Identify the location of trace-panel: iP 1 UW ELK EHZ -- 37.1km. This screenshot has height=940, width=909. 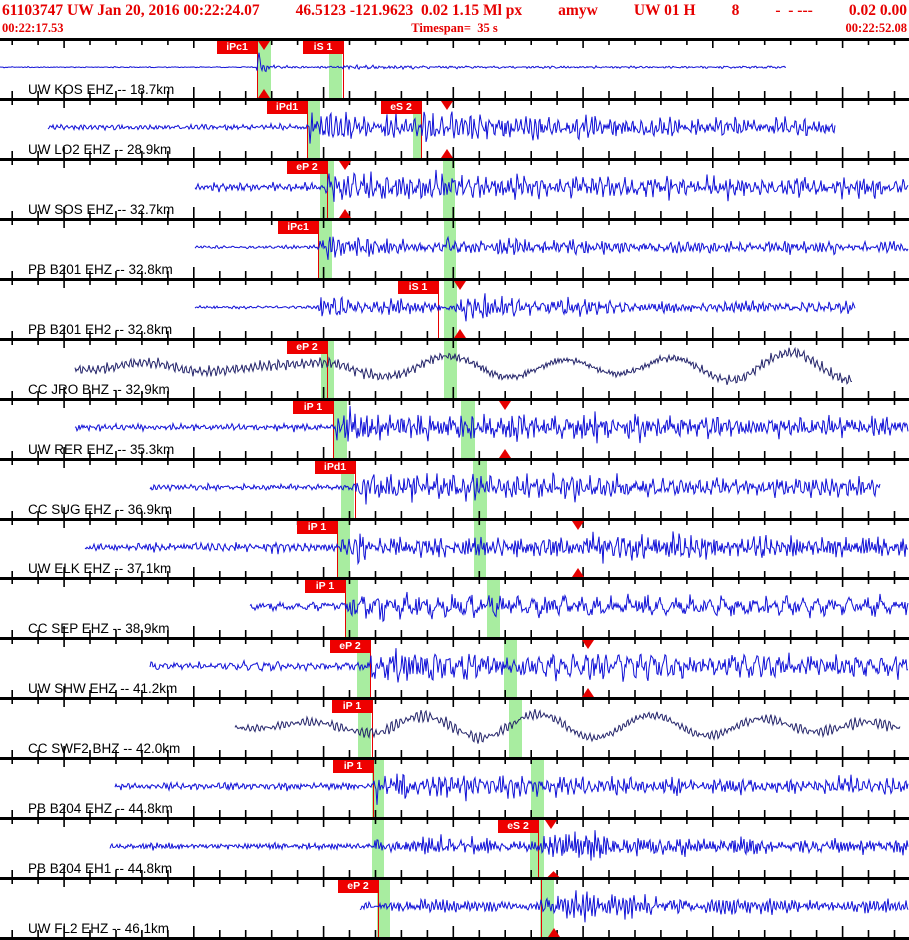
(454, 550).